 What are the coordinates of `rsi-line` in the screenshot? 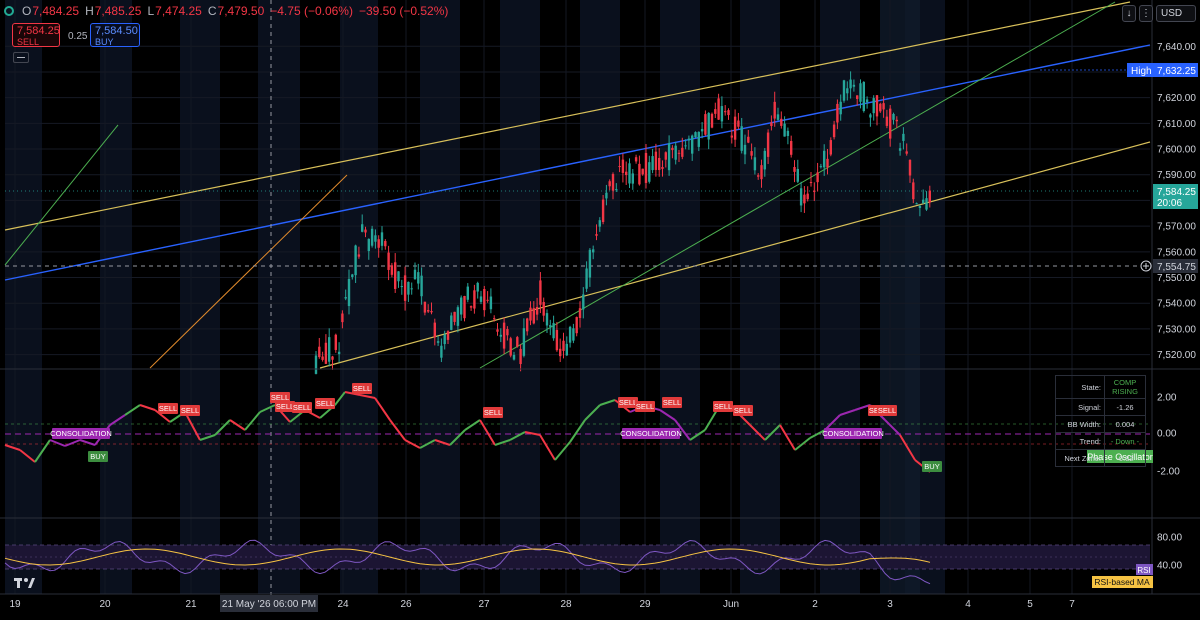 It's located at (467, 562).